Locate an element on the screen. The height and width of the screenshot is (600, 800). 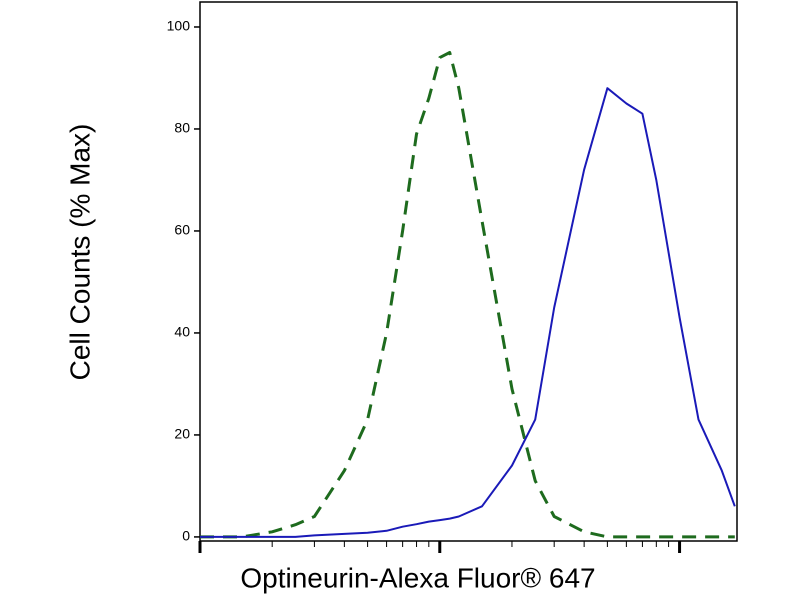
y-tick-label: 60 is located at coordinates (182, 230).